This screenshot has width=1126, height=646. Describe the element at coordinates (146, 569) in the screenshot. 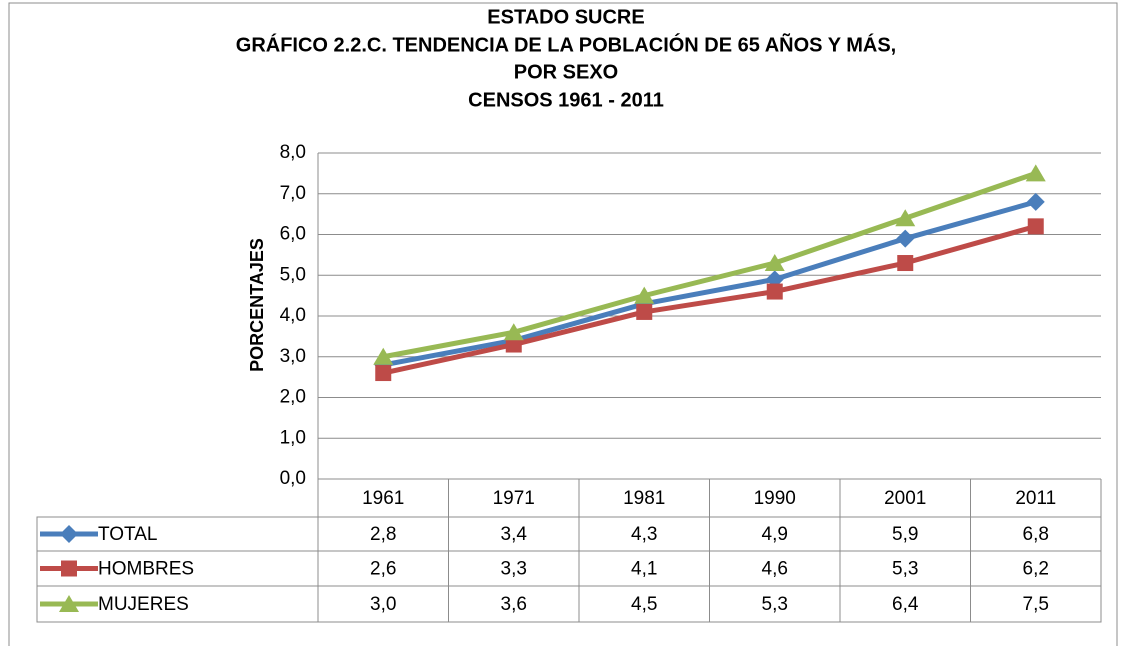

I see `legend-label: HOMBRES` at that location.